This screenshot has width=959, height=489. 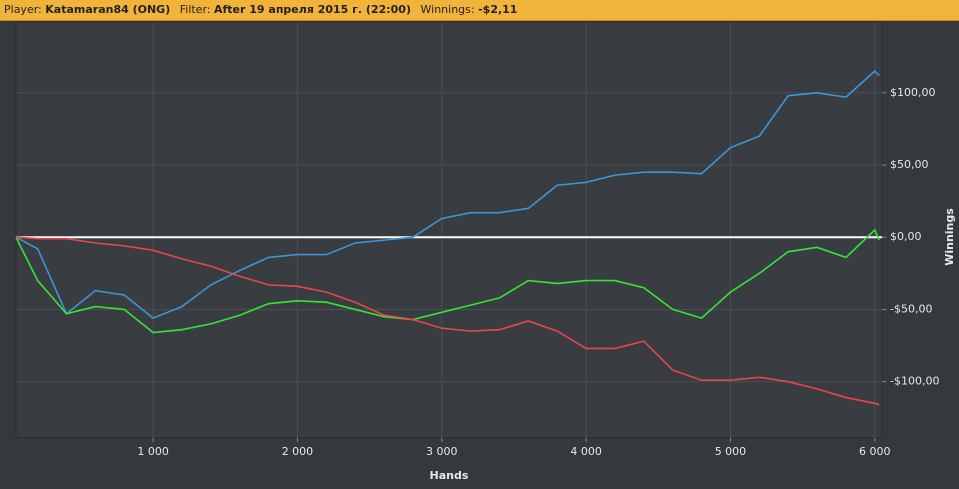 I want to click on x-axis-label: Hands, so click(x=449, y=475).